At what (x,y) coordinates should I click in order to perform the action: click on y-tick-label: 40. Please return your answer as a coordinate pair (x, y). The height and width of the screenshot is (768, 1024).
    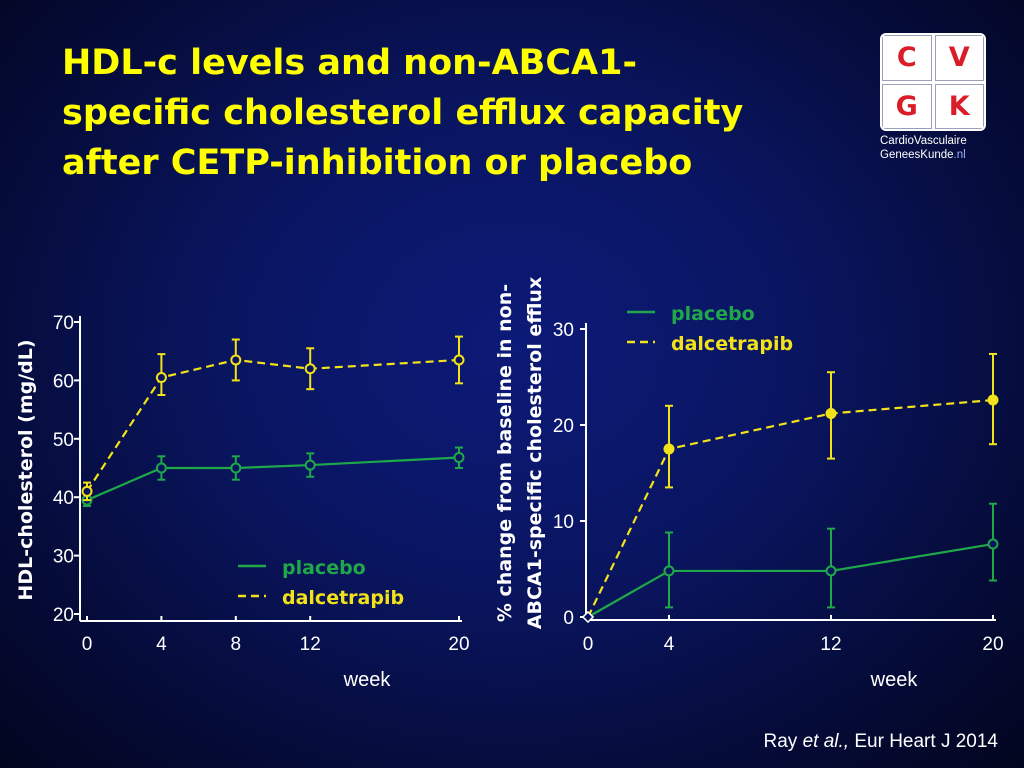
    Looking at the image, I should click on (63, 498).